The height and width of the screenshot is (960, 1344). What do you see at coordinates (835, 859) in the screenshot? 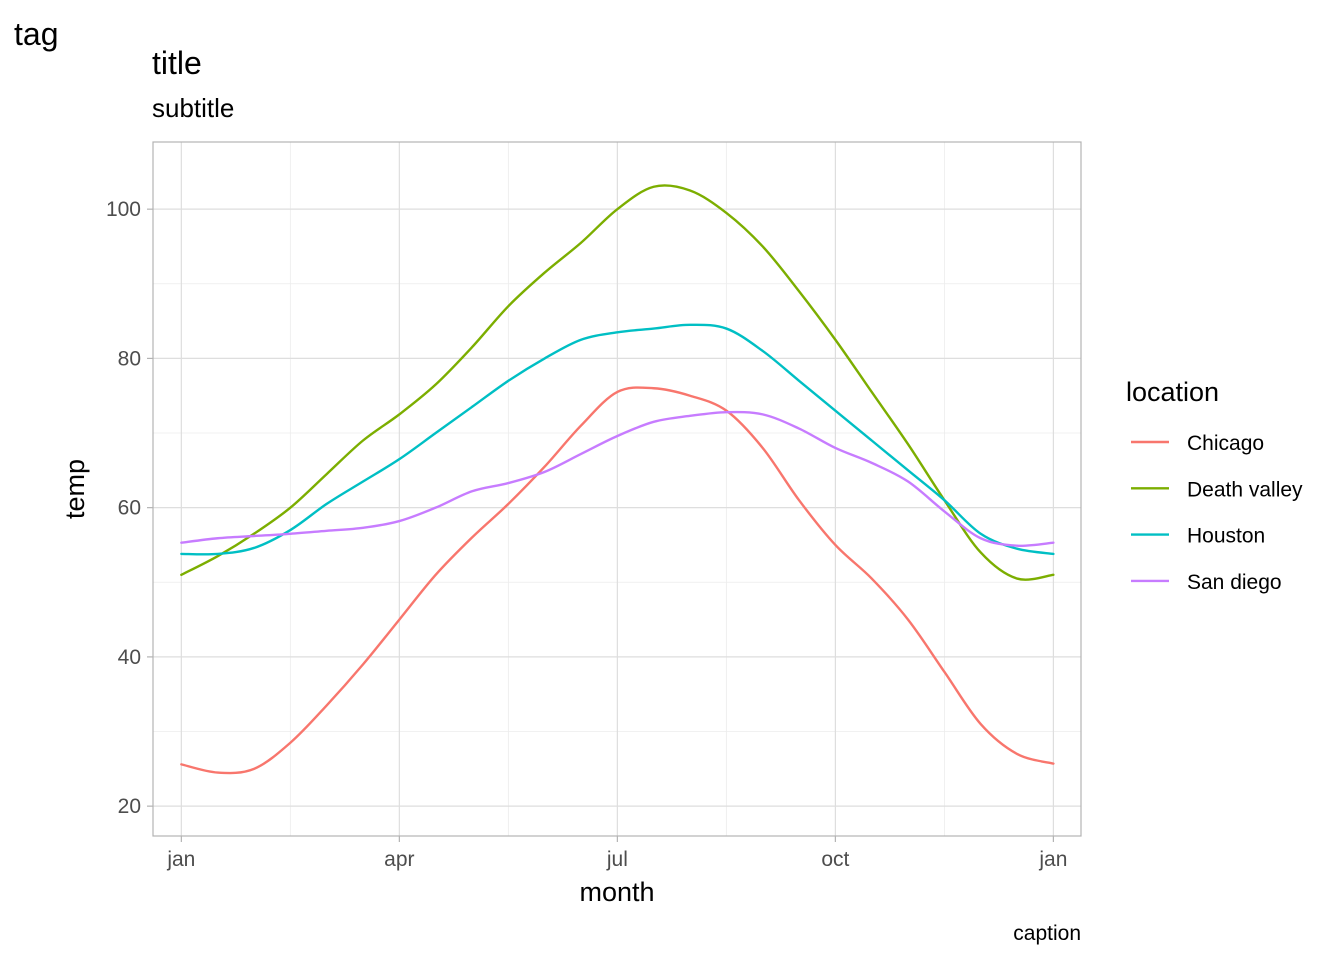
I see `x-tick-label: oct` at bounding box center [835, 859].